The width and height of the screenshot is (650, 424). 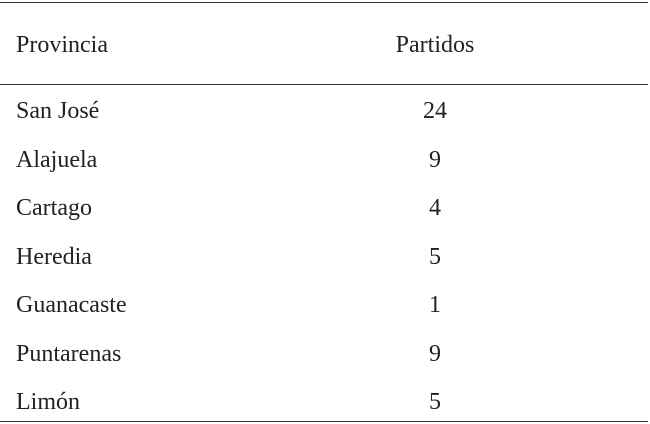 I want to click on count-cell: 4, so click(x=435, y=208).